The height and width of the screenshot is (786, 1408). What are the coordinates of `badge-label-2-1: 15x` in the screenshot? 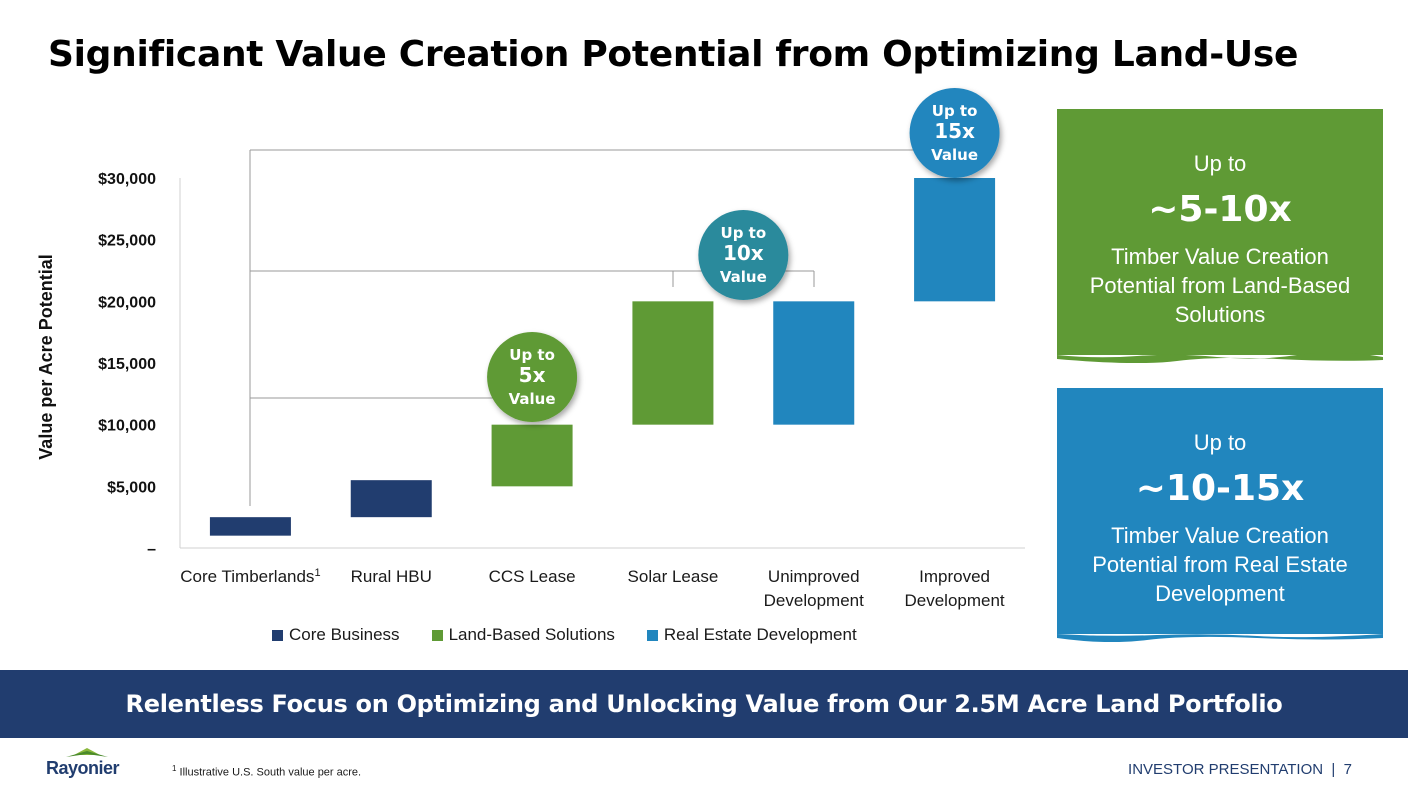 It's located at (954, 131).